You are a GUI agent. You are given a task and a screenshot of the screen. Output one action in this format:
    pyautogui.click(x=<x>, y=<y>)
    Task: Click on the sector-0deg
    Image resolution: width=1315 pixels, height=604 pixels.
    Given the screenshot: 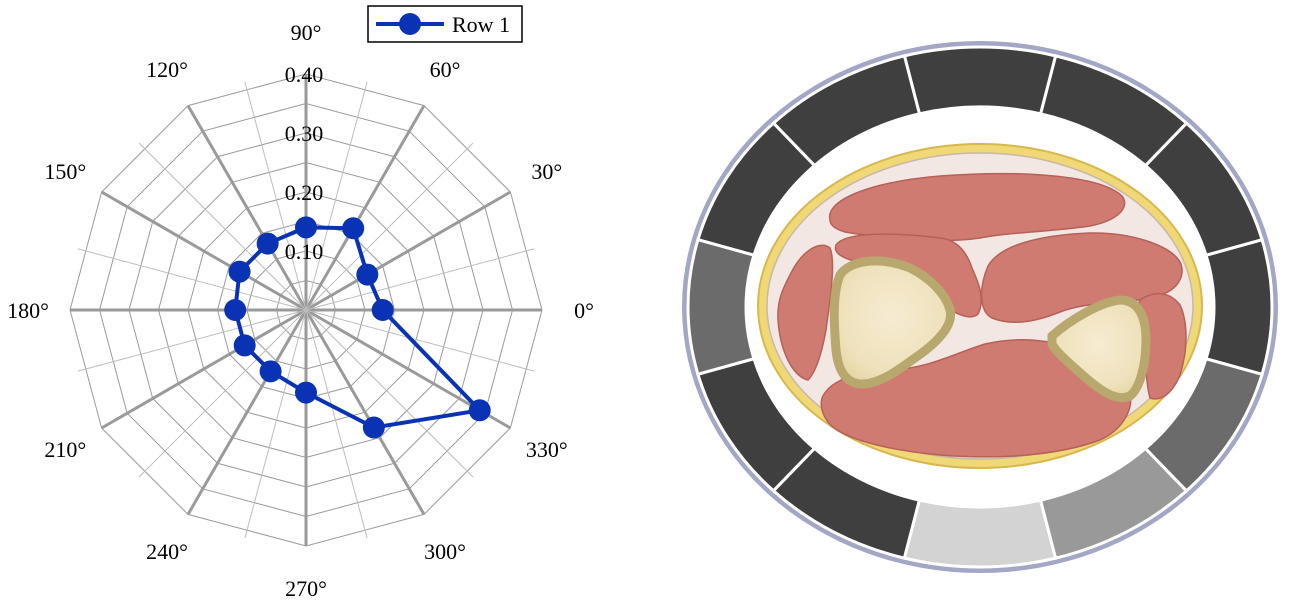 What is the action you would take?
    pyautogui.click(x=1239, y=307)
    